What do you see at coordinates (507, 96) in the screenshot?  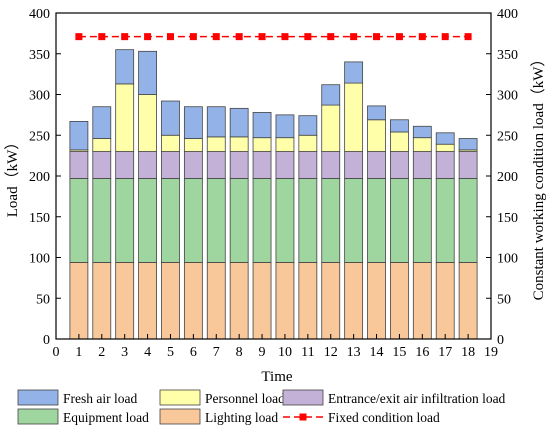 I see `y2-tick-label-300: 300` at bounding box center [507, 96].